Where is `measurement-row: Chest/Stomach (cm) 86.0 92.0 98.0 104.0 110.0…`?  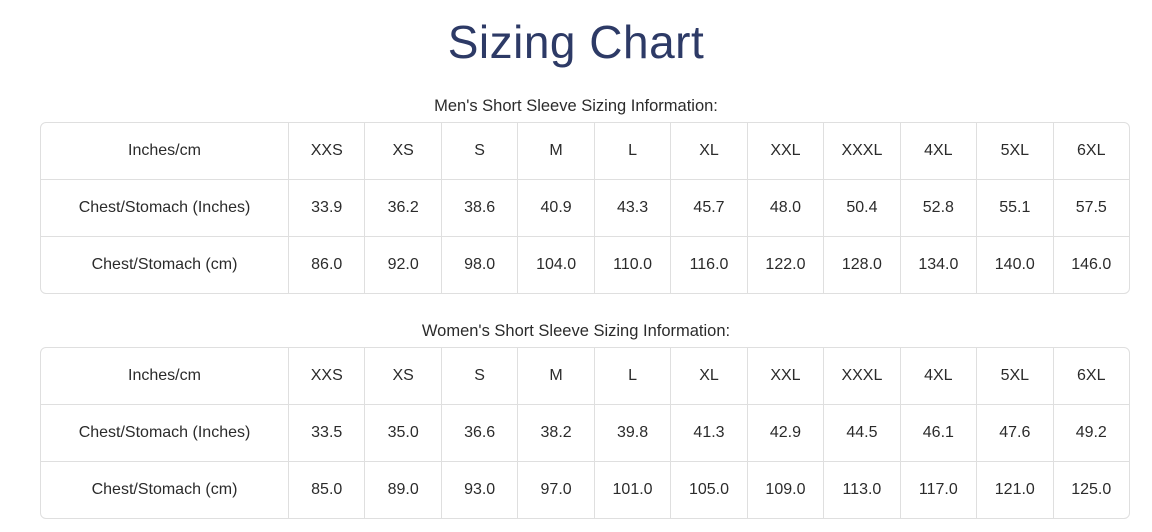
measurement-row: Chest/Stomach (cm) 86.0 92.0 98.0 104.0 110.0… is located at coordinates (585, 264).